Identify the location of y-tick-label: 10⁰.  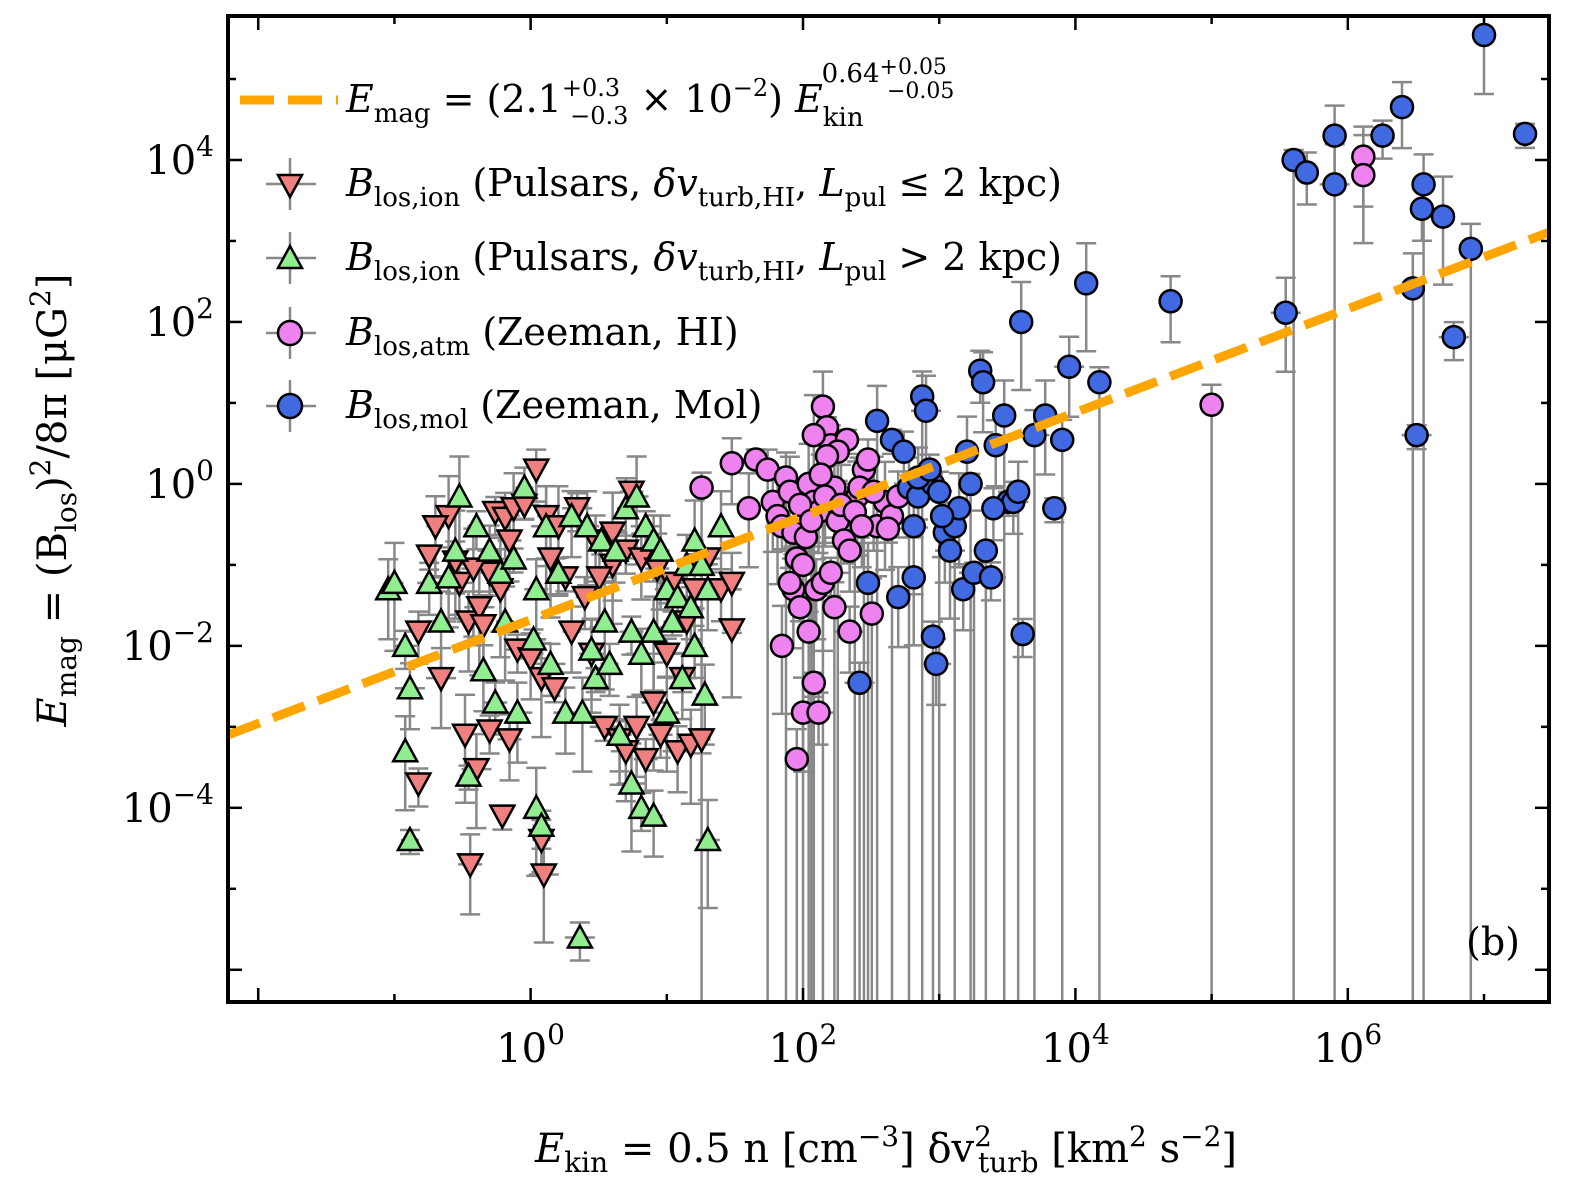
(179, 481).